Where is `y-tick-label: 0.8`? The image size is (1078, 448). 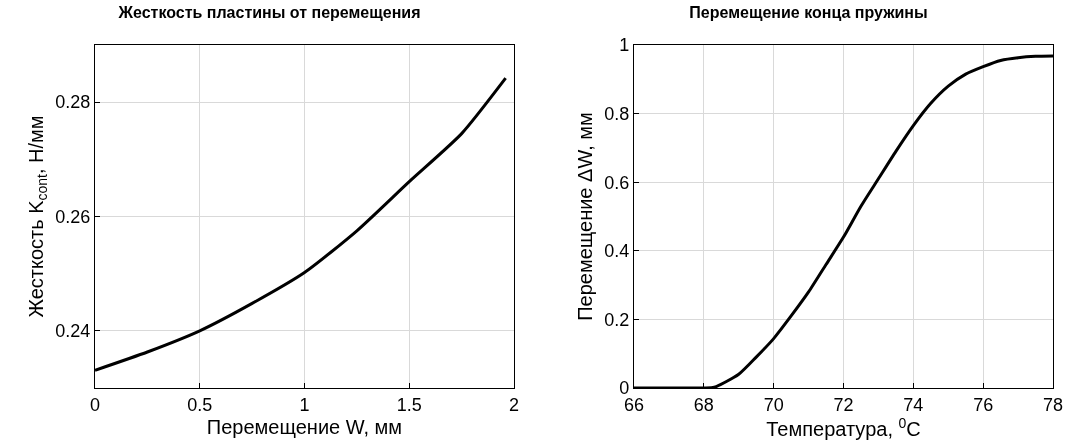
y-tick-label: 0.8 is located at coordinates (617, 113).